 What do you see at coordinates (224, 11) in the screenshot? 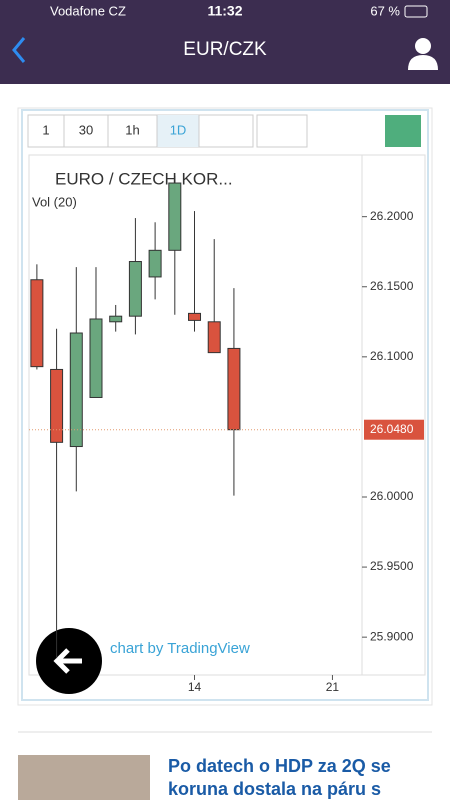
I see `time: 11:32` at bounding box center [224, 11].